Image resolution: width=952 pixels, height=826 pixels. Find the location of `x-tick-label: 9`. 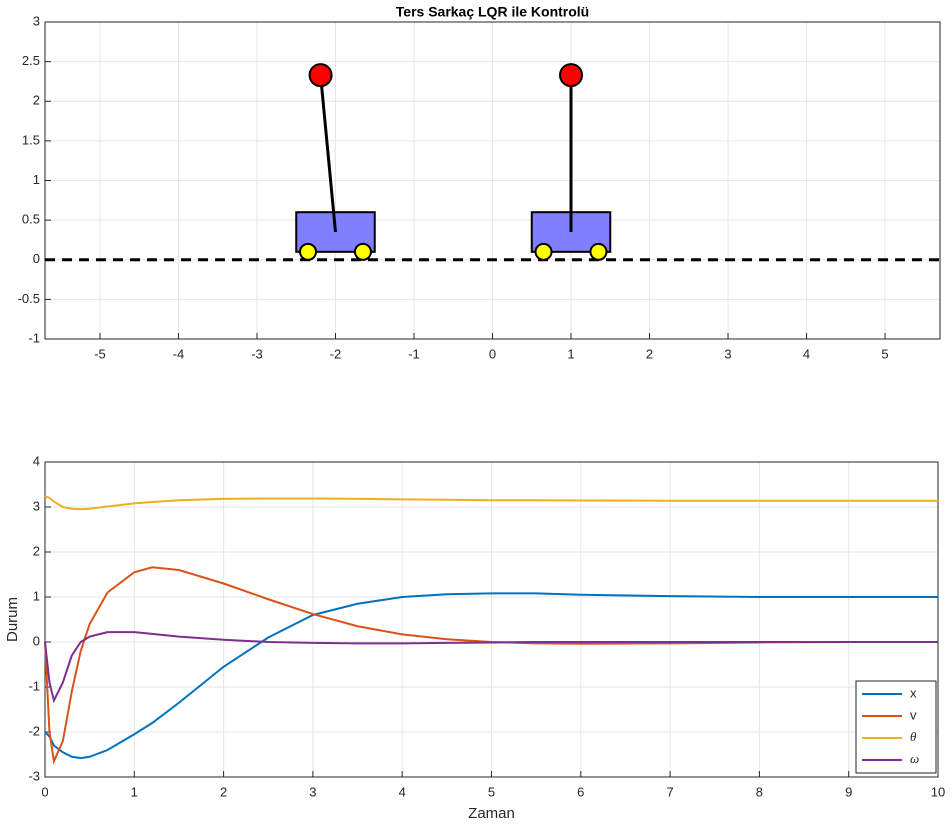

x-tick-label: 9 is located at coordinates (848, 791).